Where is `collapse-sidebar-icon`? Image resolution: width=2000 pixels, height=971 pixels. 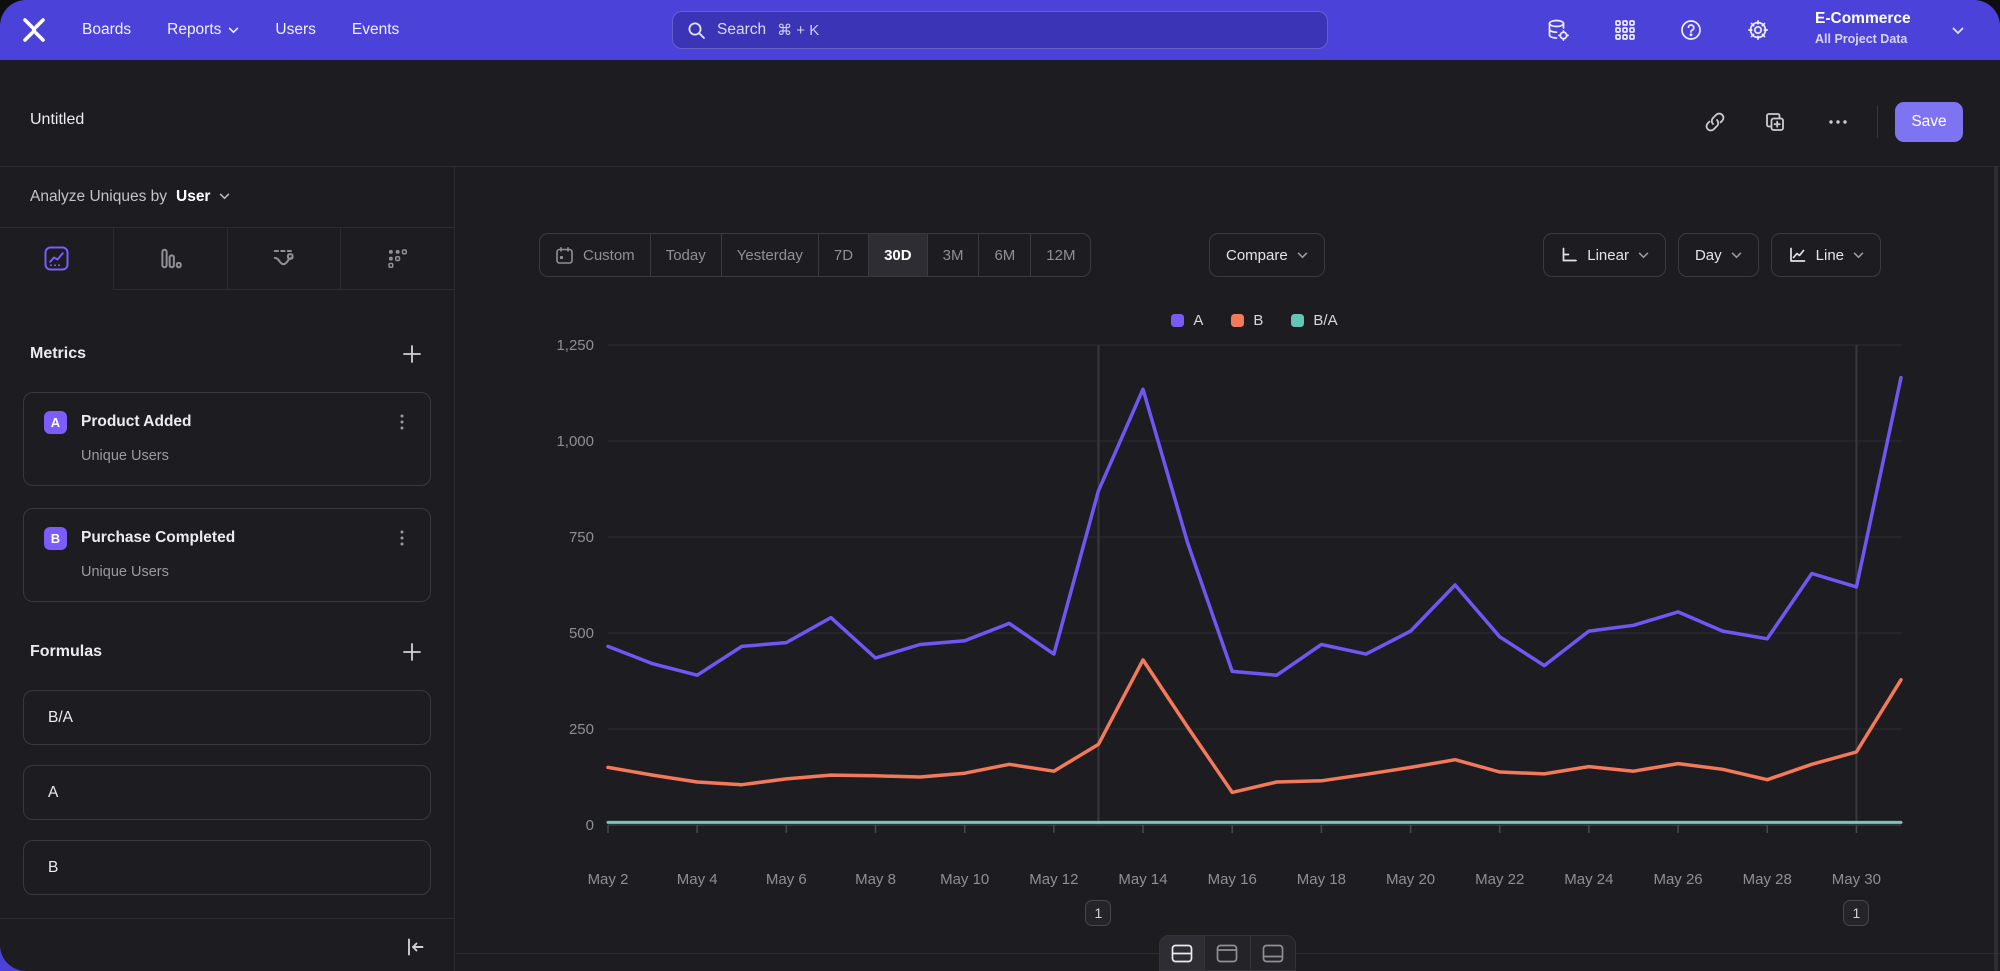
collapse-sidebar-icon is located at coordinates (415, 947).